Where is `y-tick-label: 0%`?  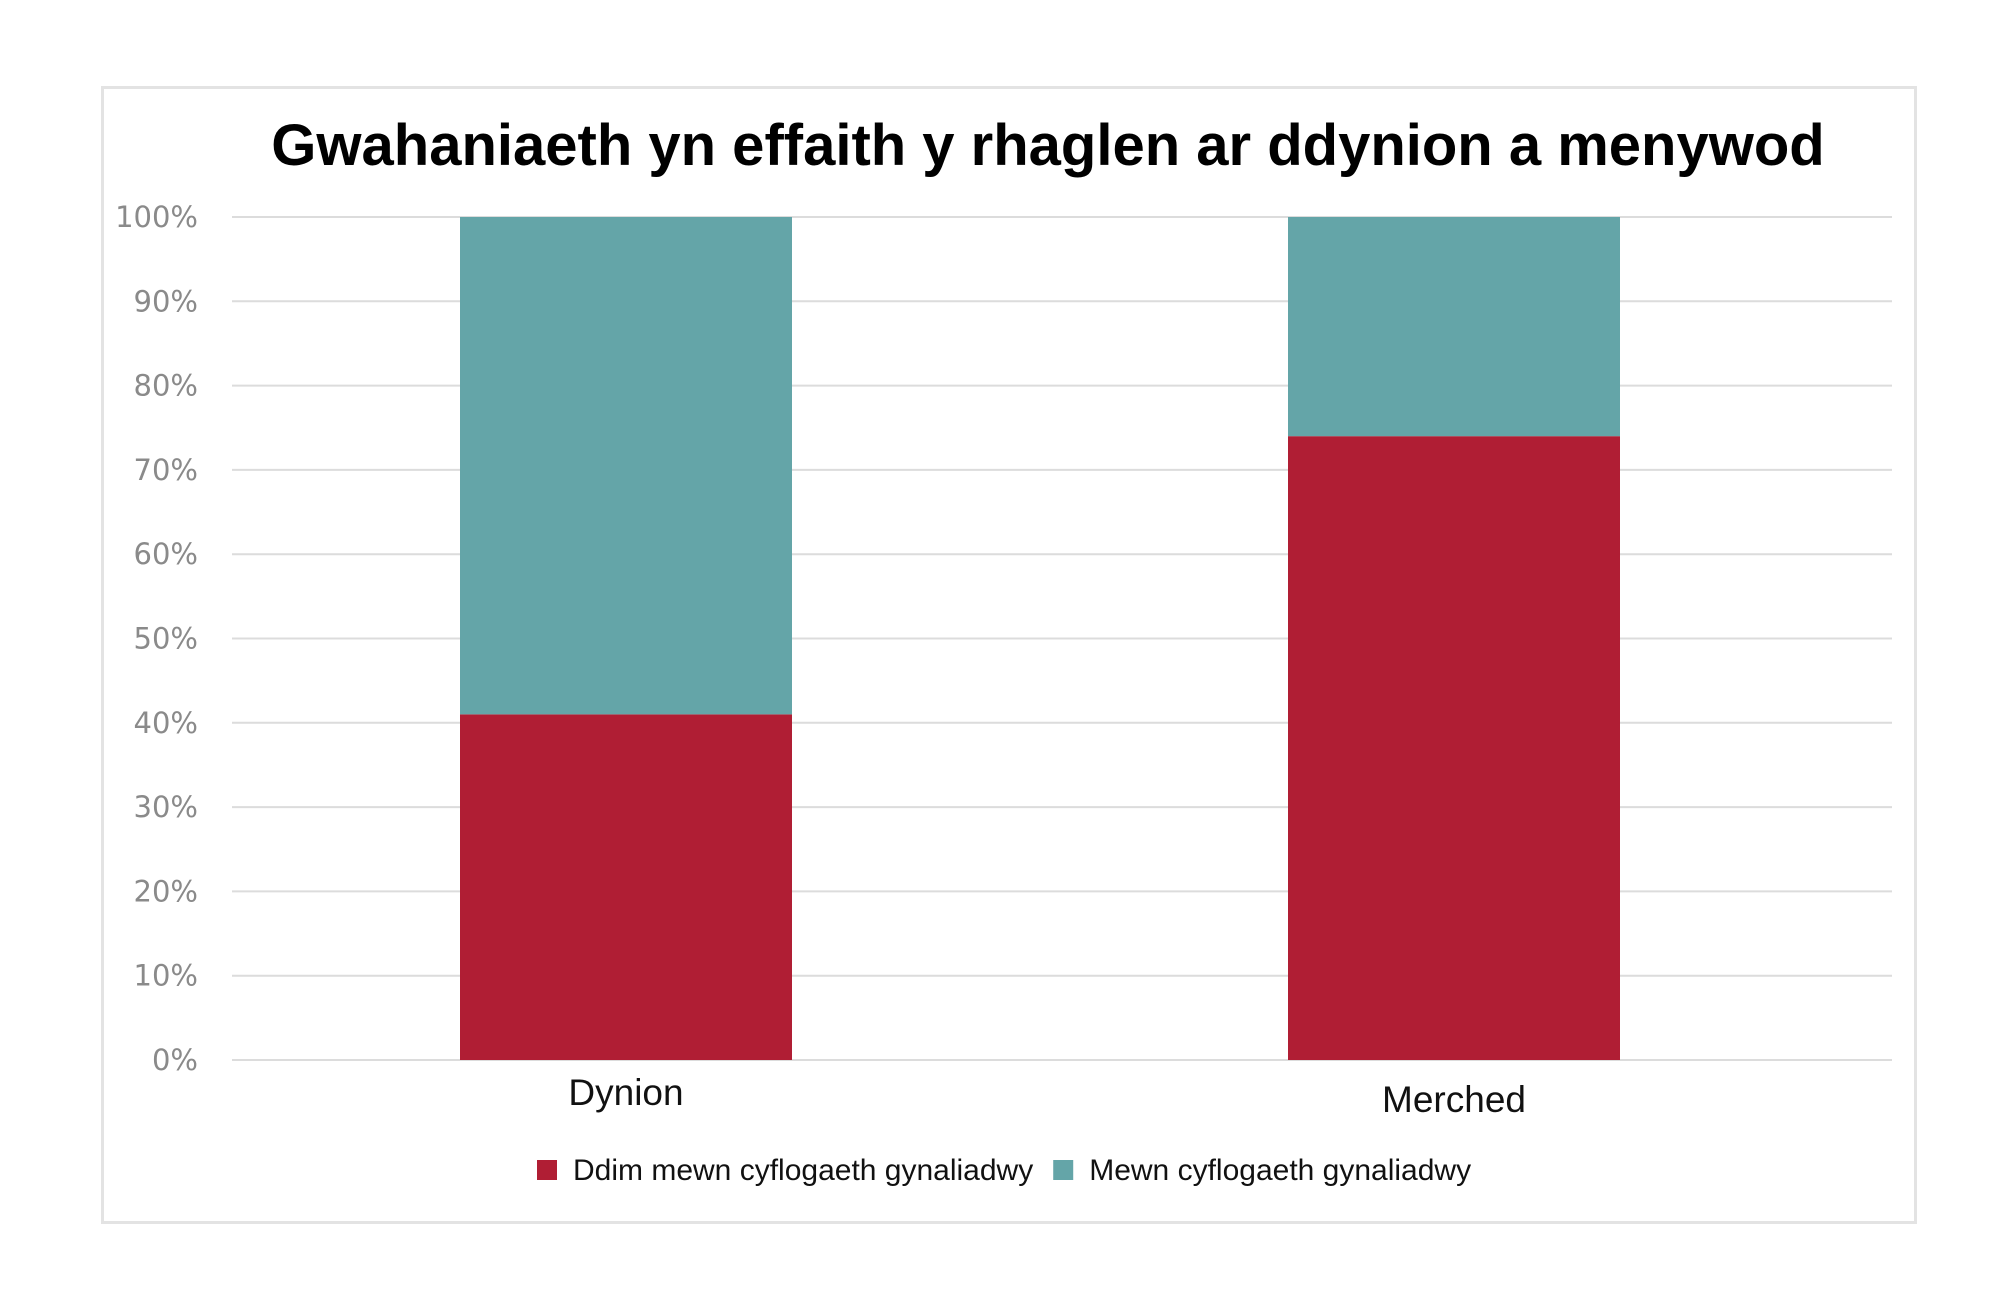
y-tick-label: 0% is located at coordinates (175, 1060).